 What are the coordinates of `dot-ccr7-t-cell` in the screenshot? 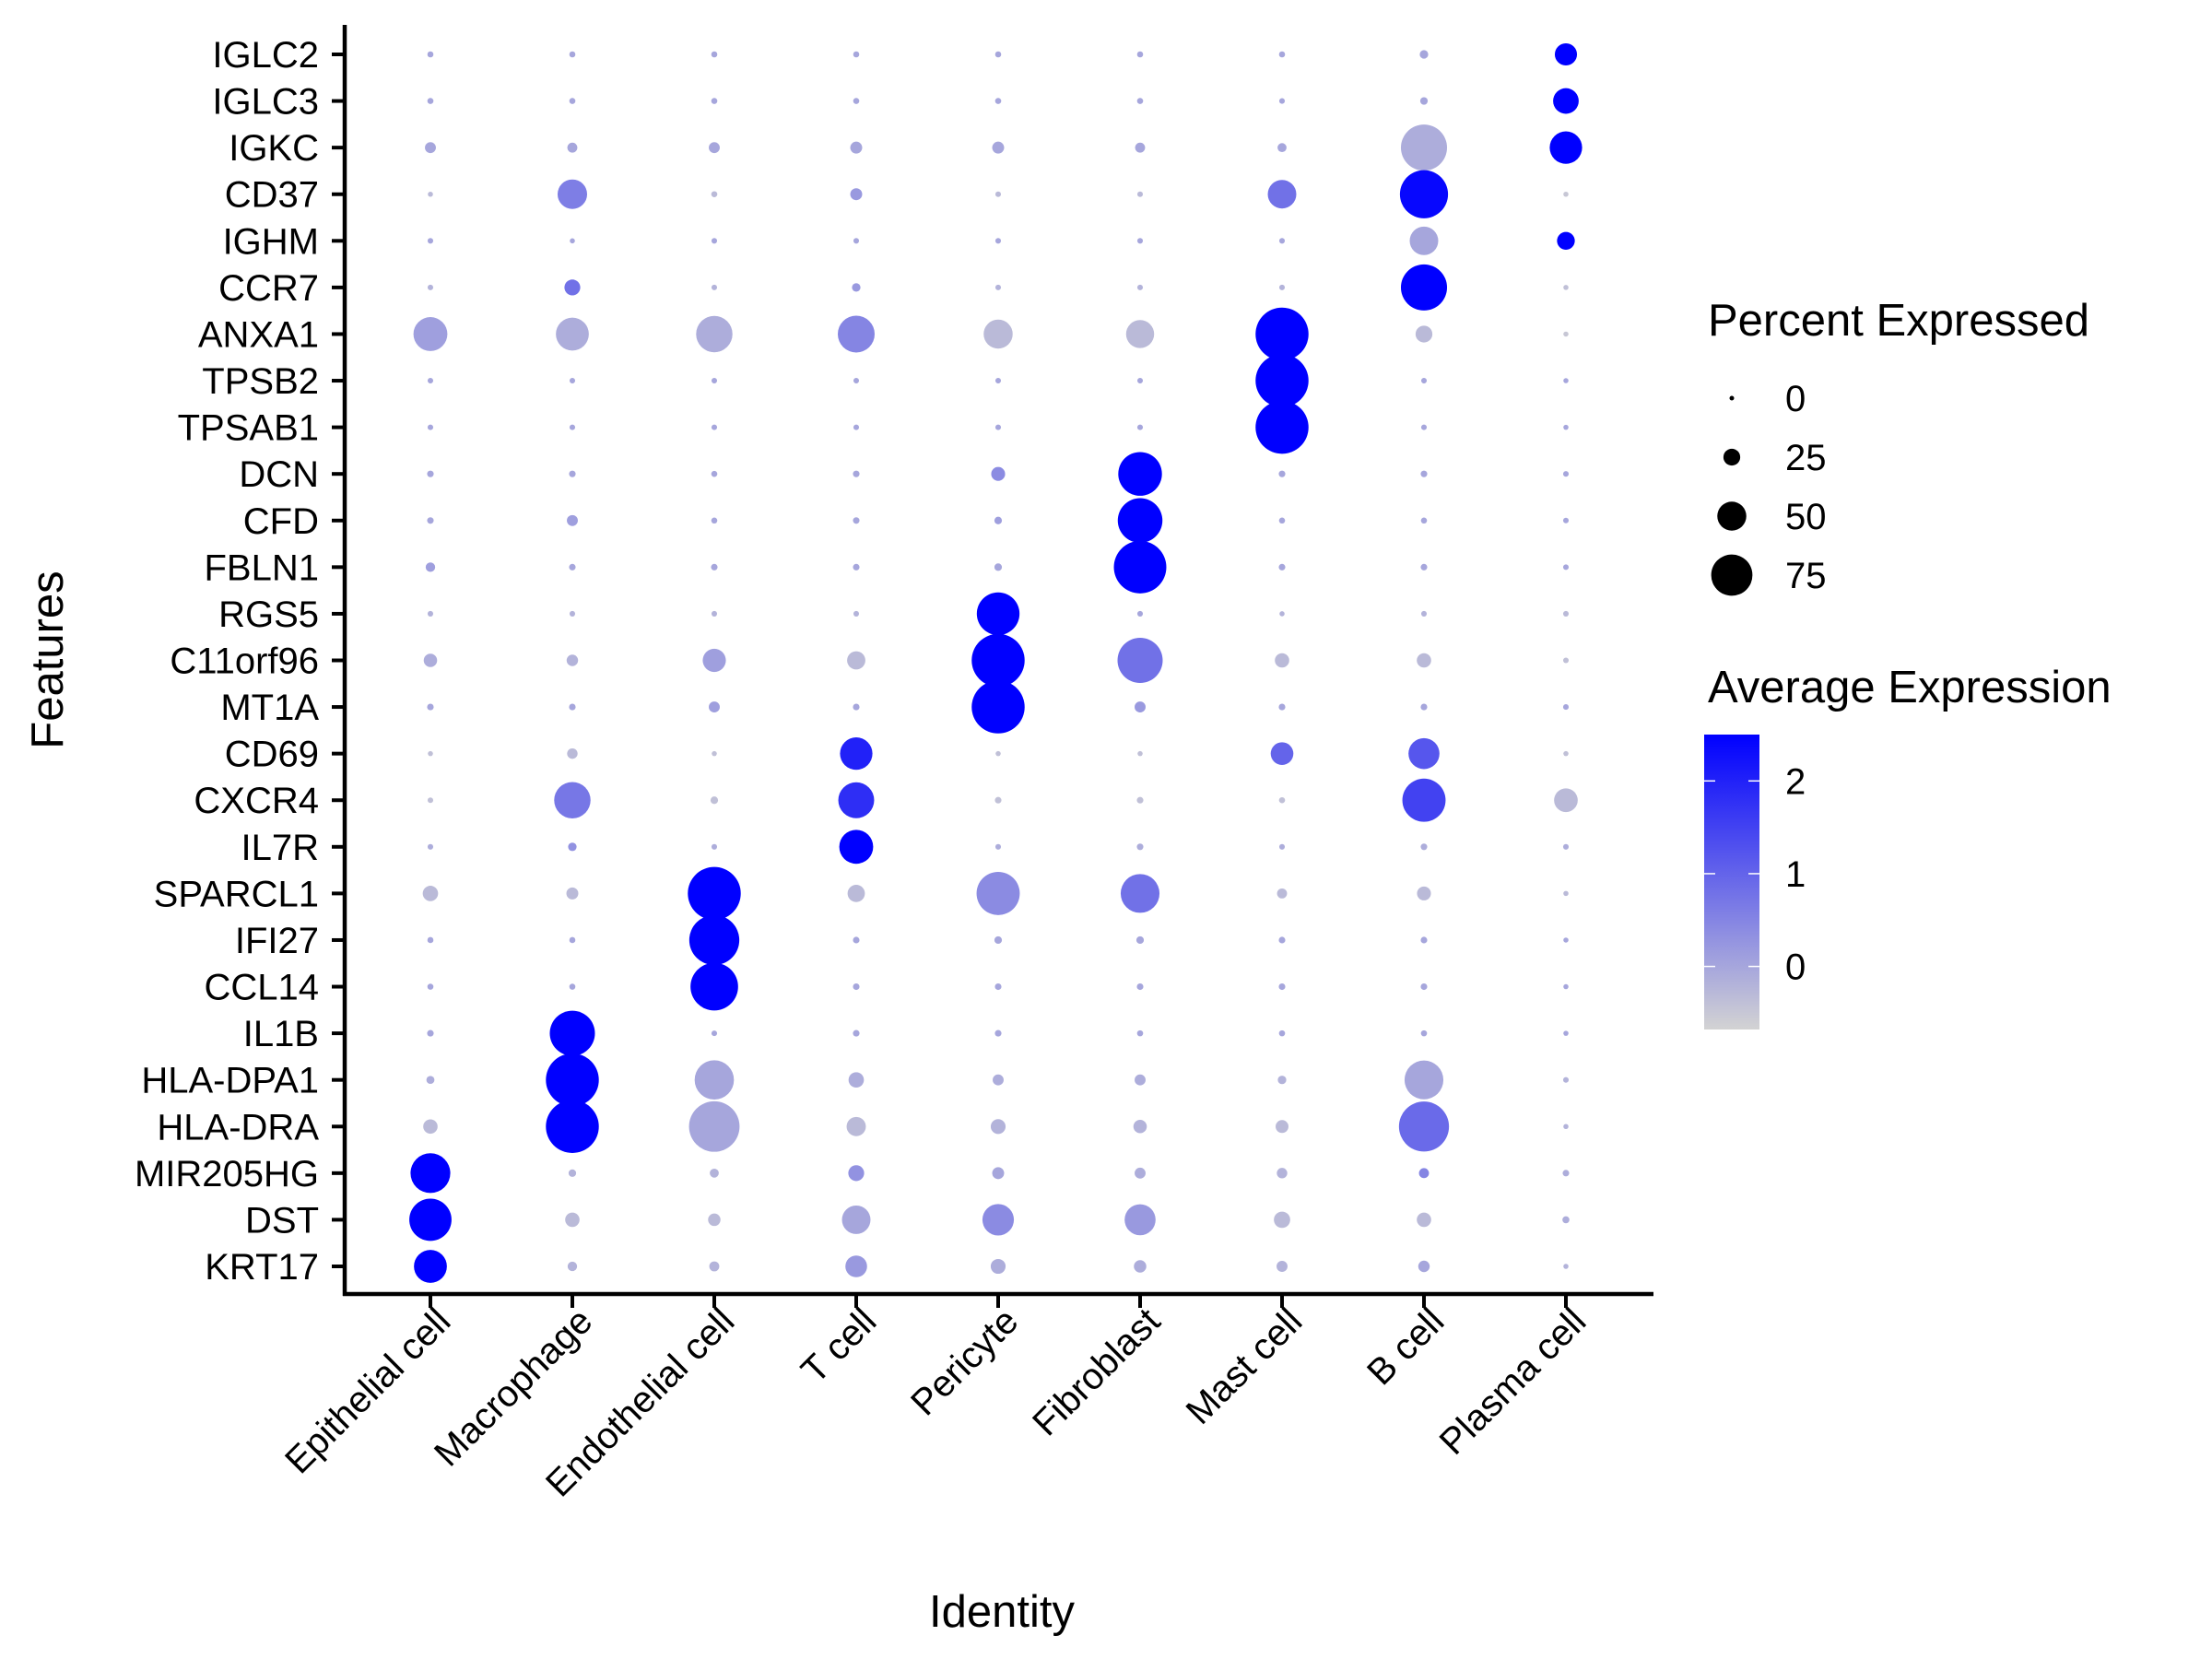 It's located at (856, 287).